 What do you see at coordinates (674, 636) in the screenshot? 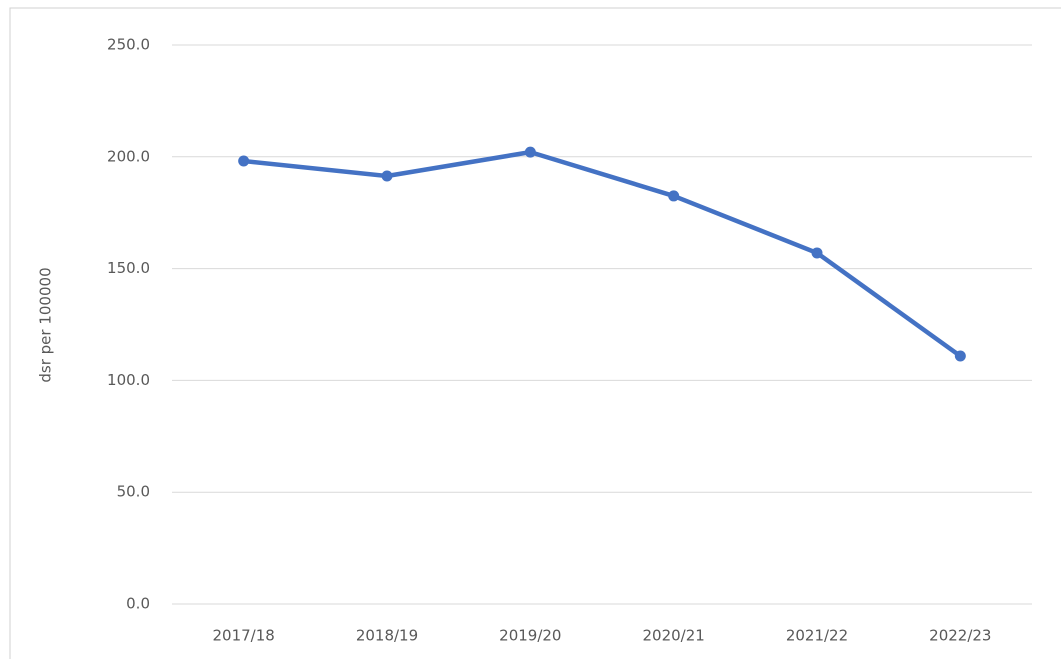
I see `x-tick-label: 2020/21` at bounding box center [674, 636].